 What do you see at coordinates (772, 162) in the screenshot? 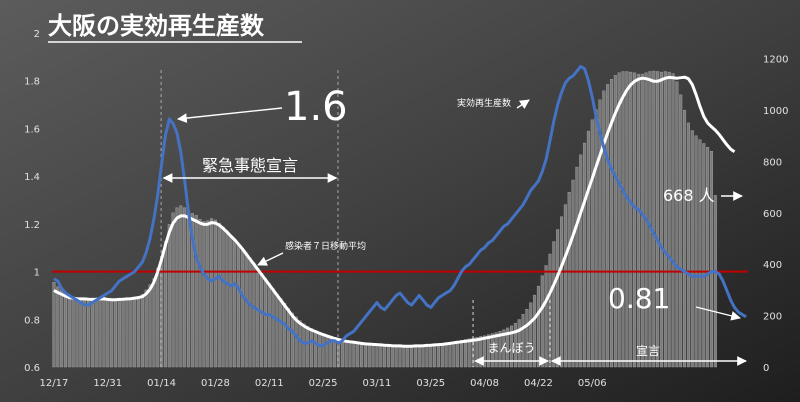
I see `y-right-tick: 800` at bounding box center [772, 162].